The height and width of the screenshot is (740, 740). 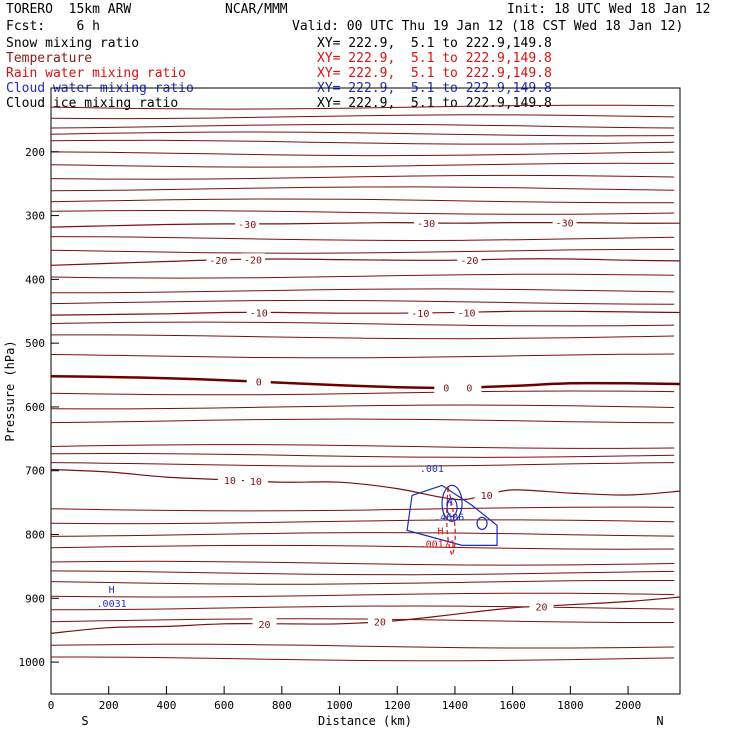 I want to click on cloud-water-label: H, so click(x=449, y=503).